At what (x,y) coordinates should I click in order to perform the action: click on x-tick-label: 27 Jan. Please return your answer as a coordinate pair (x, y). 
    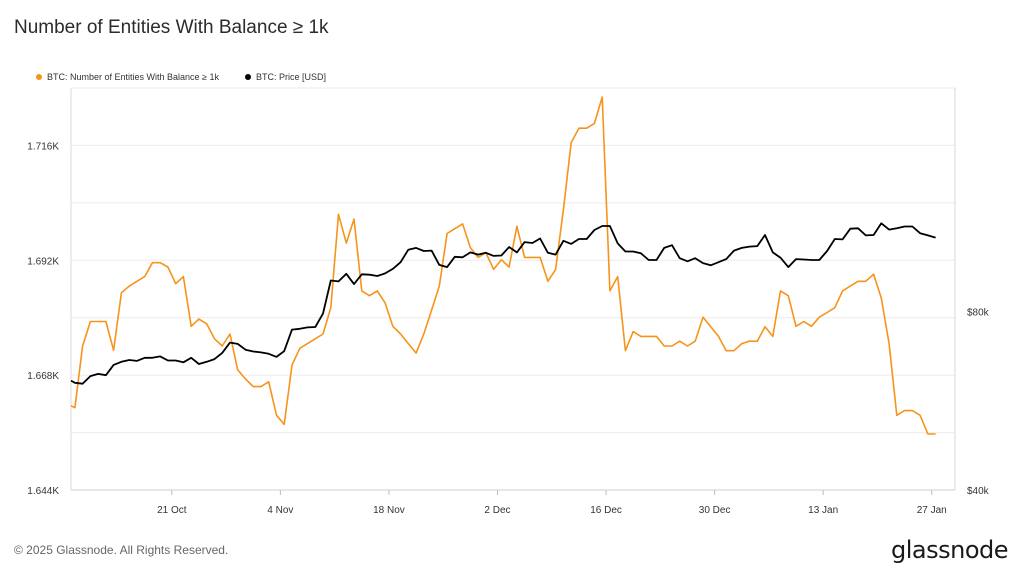
    Looking at the image, I should click on (932, 510).